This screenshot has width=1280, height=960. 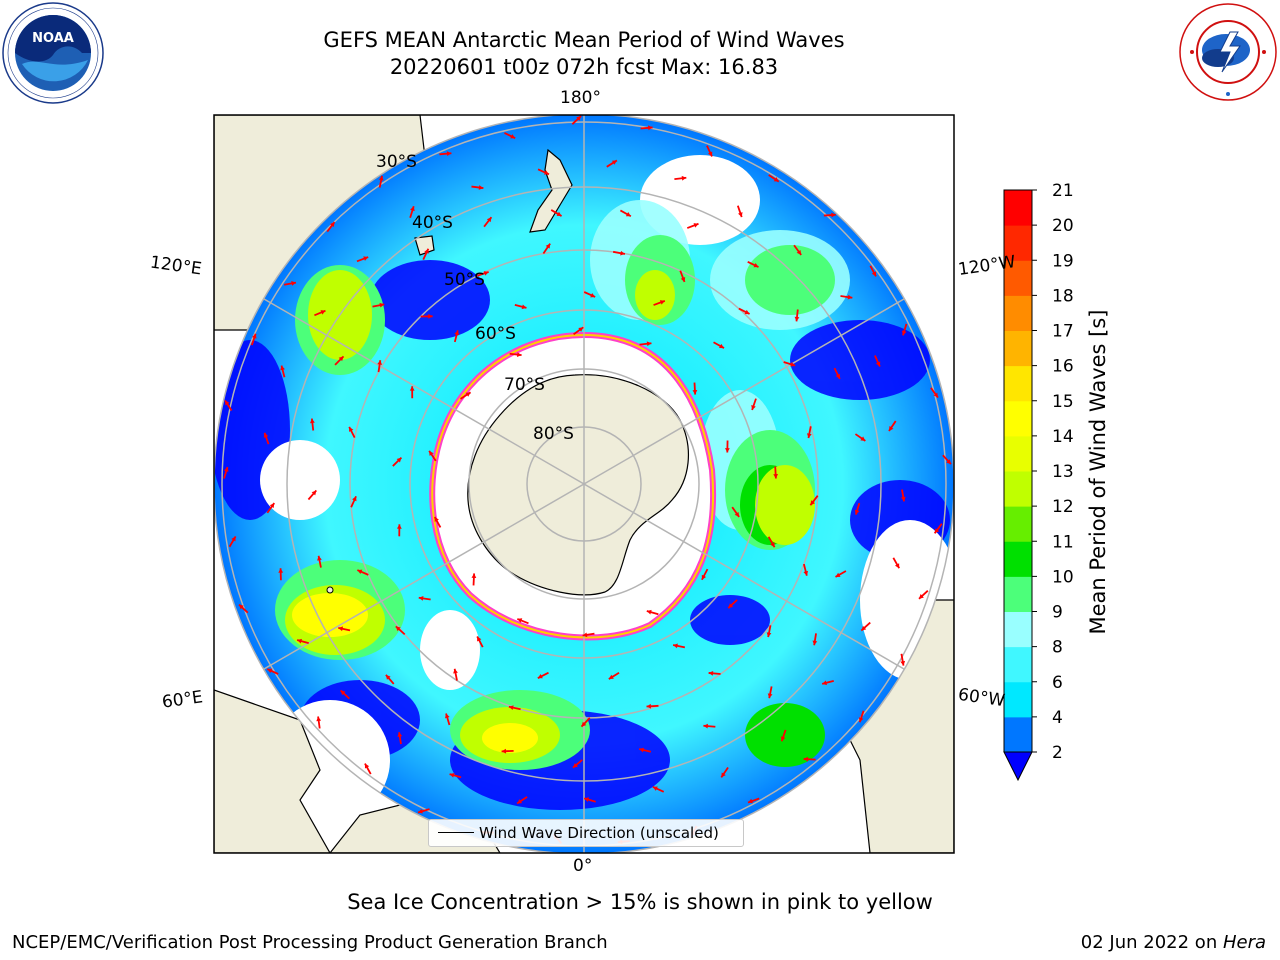 What do you see at coordinates (553, 434) in the screenshot?
I see `lat-label-80s: 80°S` at bounding box center [553, 434].